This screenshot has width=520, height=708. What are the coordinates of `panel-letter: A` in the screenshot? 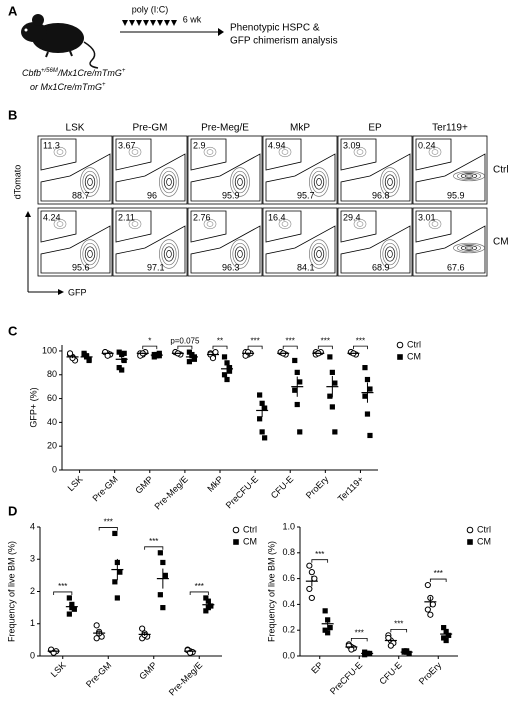 It's located at (13, 10).